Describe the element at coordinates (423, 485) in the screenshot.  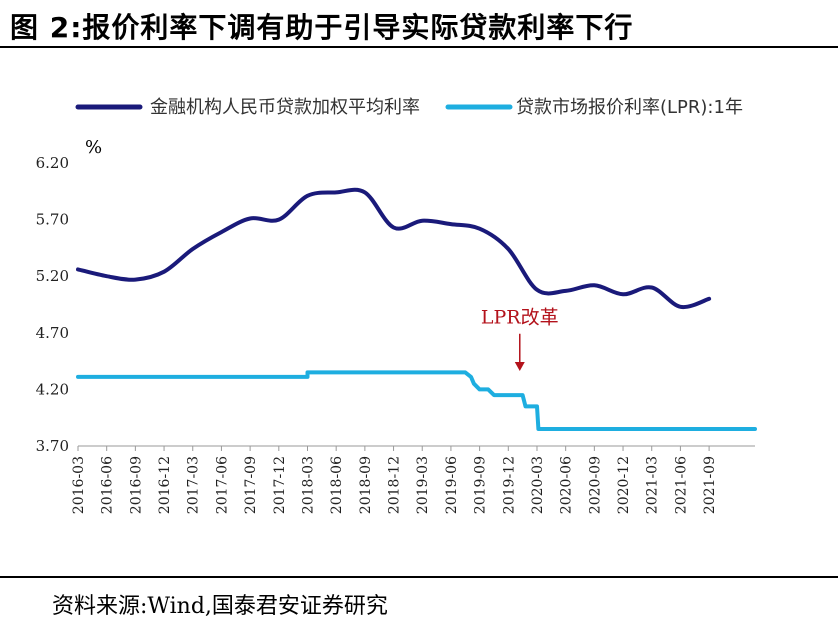
I see `x-tick-label: 2019-03` at that location.